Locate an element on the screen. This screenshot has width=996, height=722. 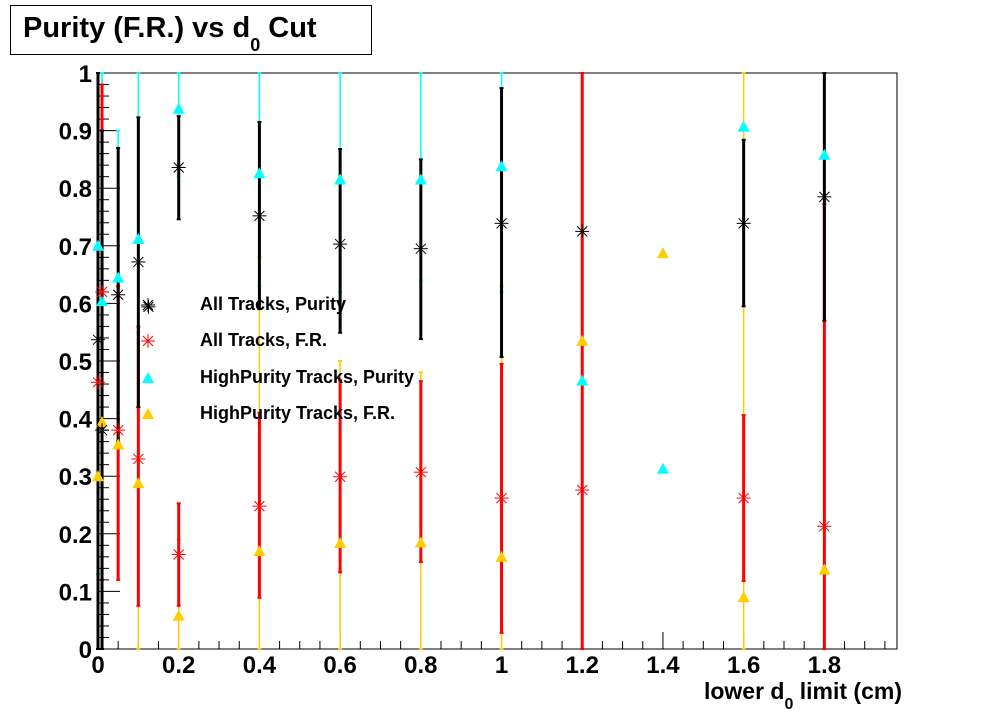
x-tick-label: 1.4 is located at coordinates (663, 665).